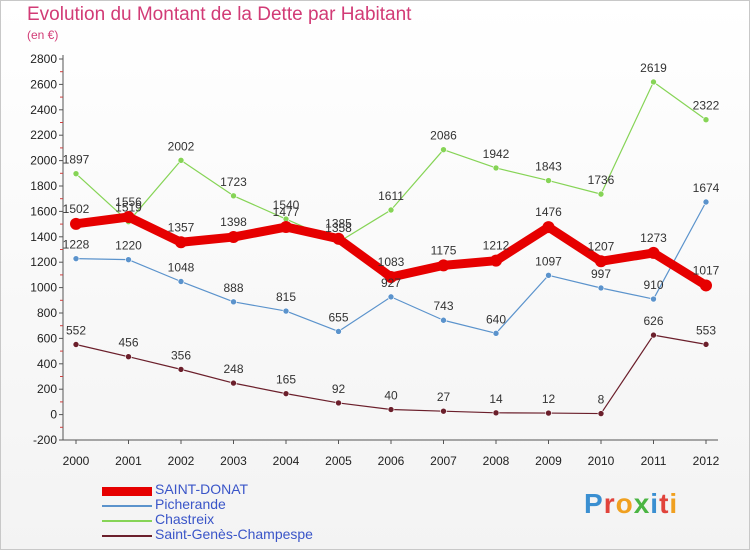  What do you see at coordinates (233, 461) in the screenshot?
I see `x-tick-label: 2003` at bounding box center [233, 461].